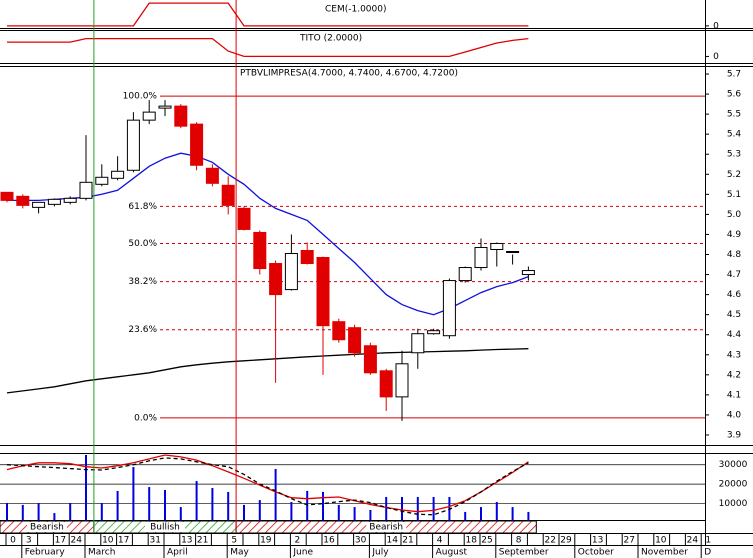 Image resolution: width=753 pixels, height=558 pixels. What do you see at coordinates (101, 553) in the screenshot?
I see `month-label: March` at bounding box center [101, 553].